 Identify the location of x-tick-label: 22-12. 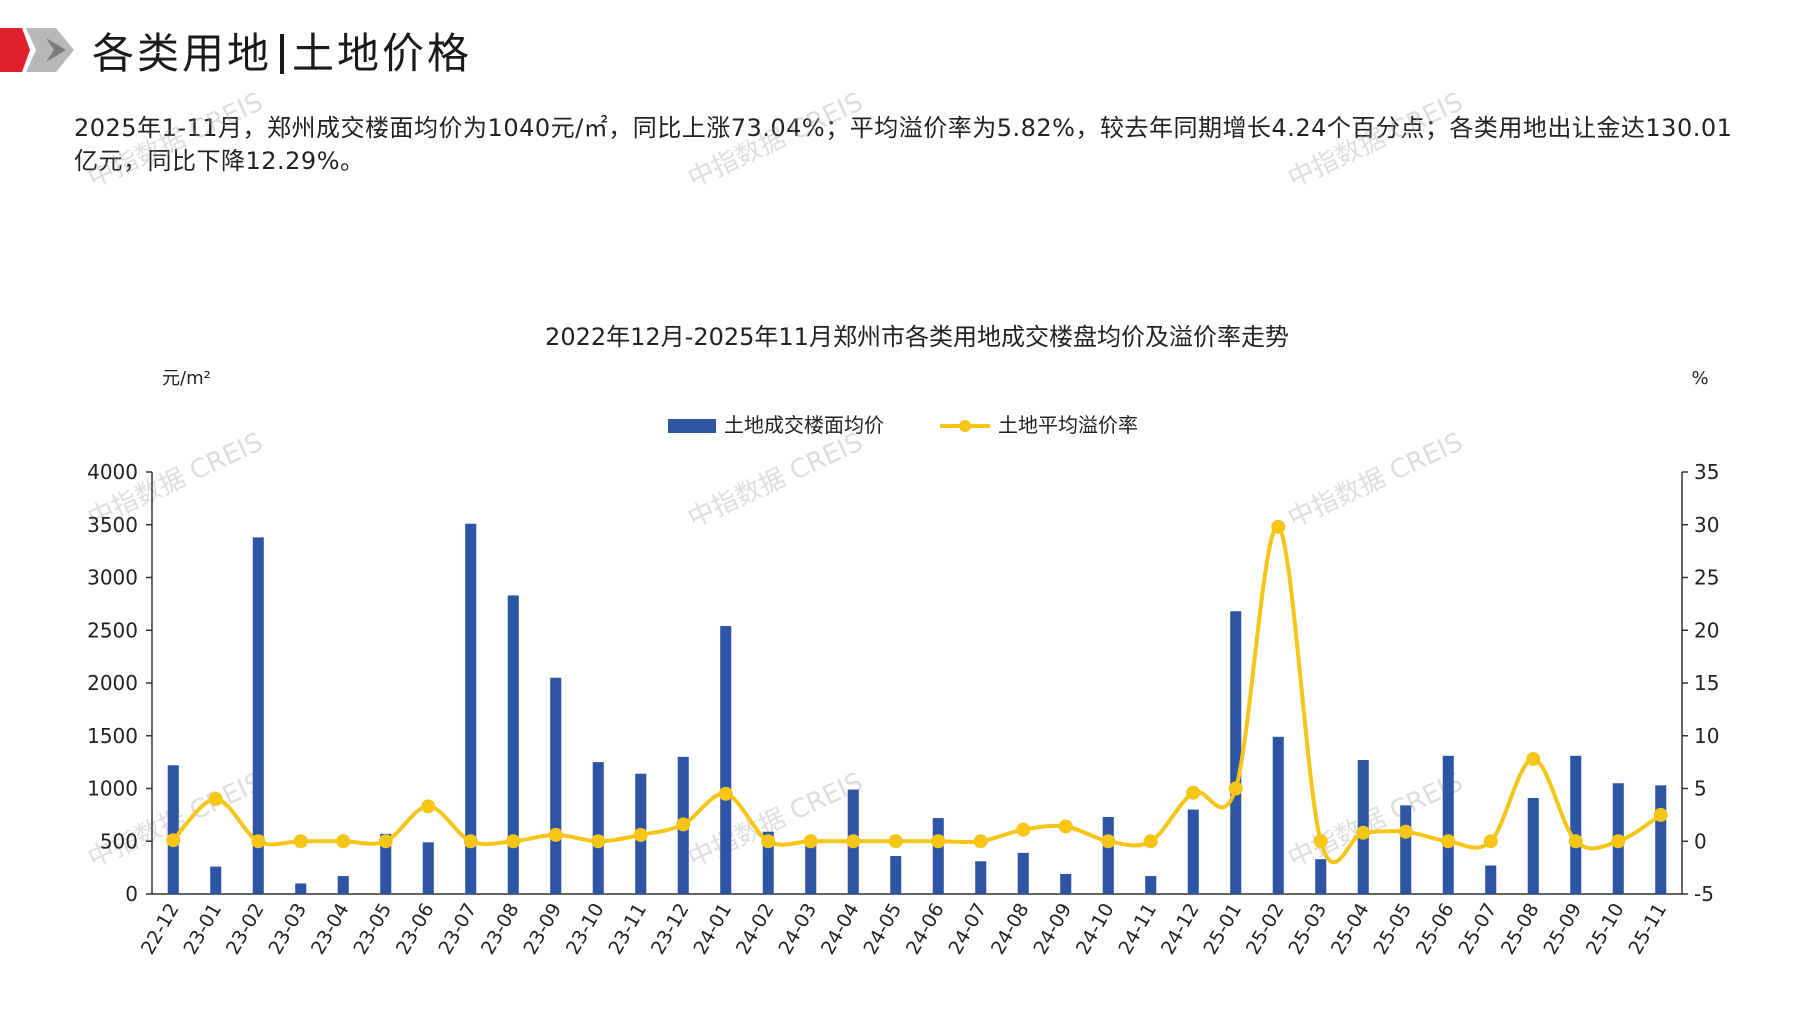
(160, 929).